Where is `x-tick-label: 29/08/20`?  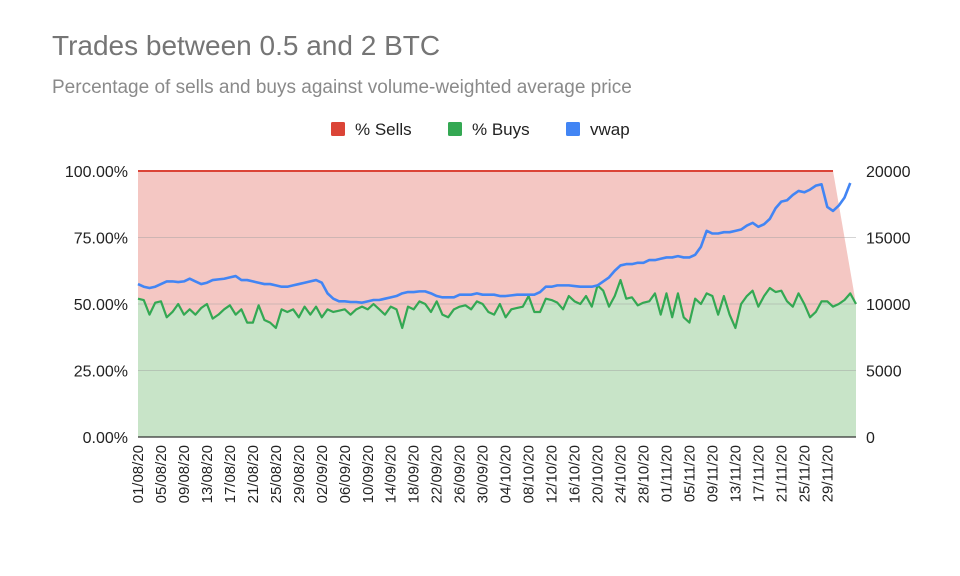 x-tick-label: 29/08/20 is located at coordinates (299, 474).